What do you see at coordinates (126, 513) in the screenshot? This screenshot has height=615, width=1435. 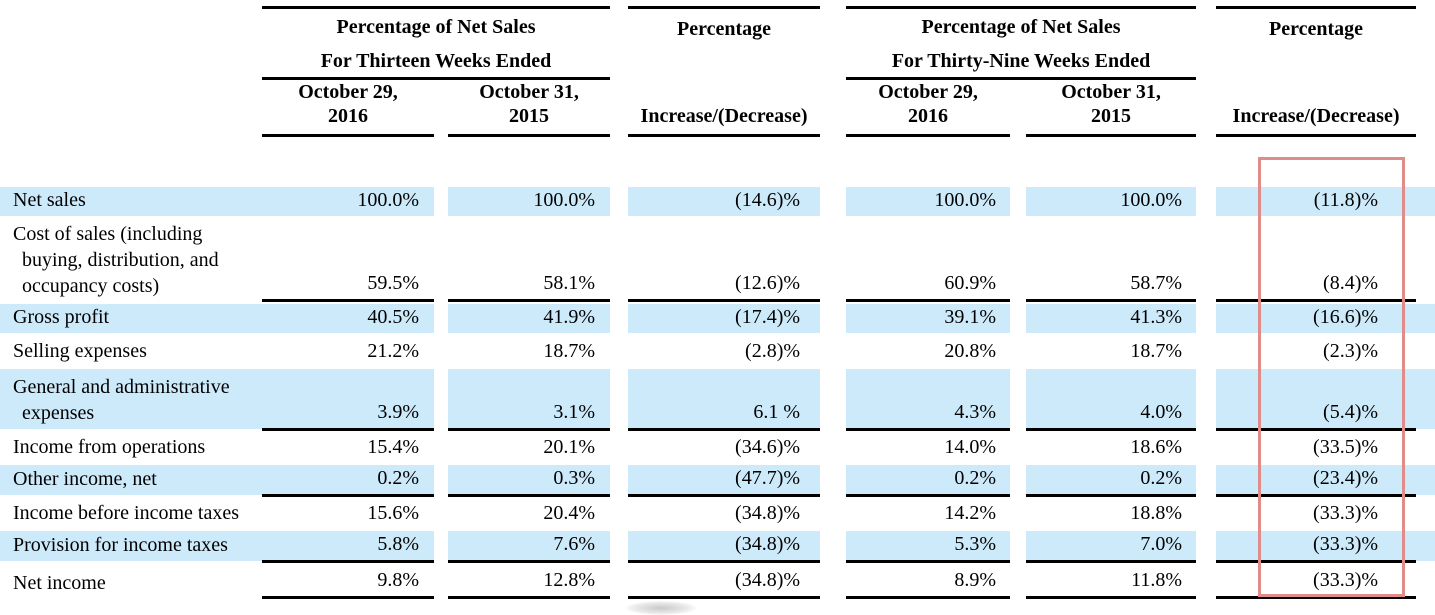 I see `row-label-line: Income before income taxes` at bounding box center [126, 513].